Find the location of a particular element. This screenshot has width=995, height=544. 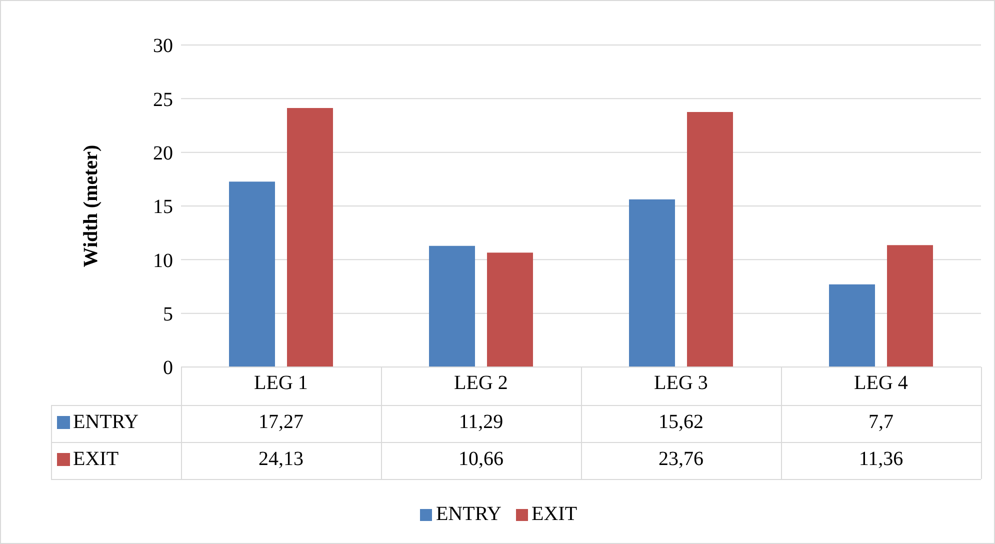

x-tick-label: LEG 2 is located at coordinates (481, 383).